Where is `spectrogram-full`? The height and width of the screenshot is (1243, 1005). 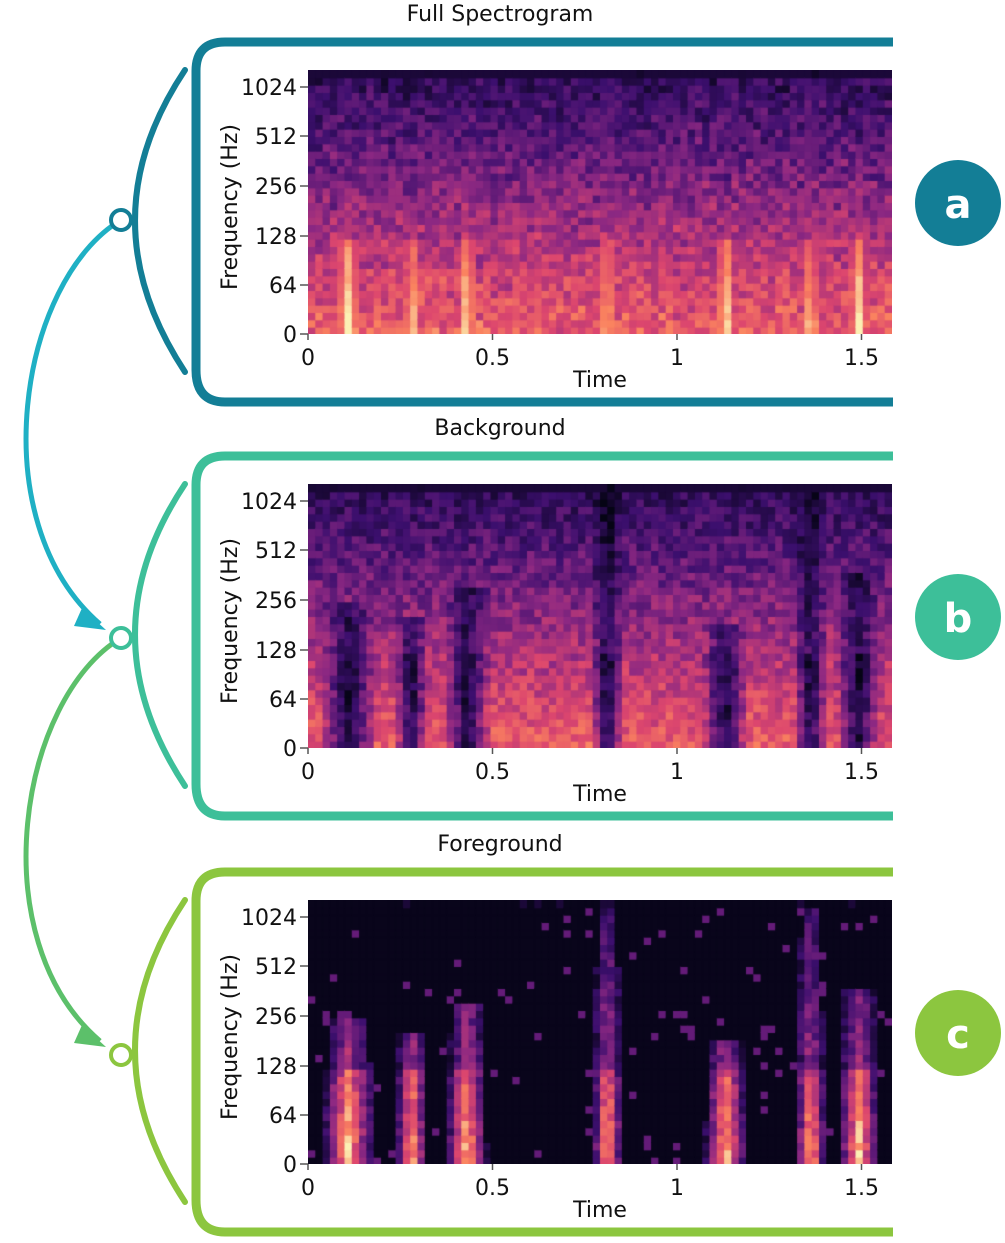 spectrogram-full is located at coordinates (600, 202).